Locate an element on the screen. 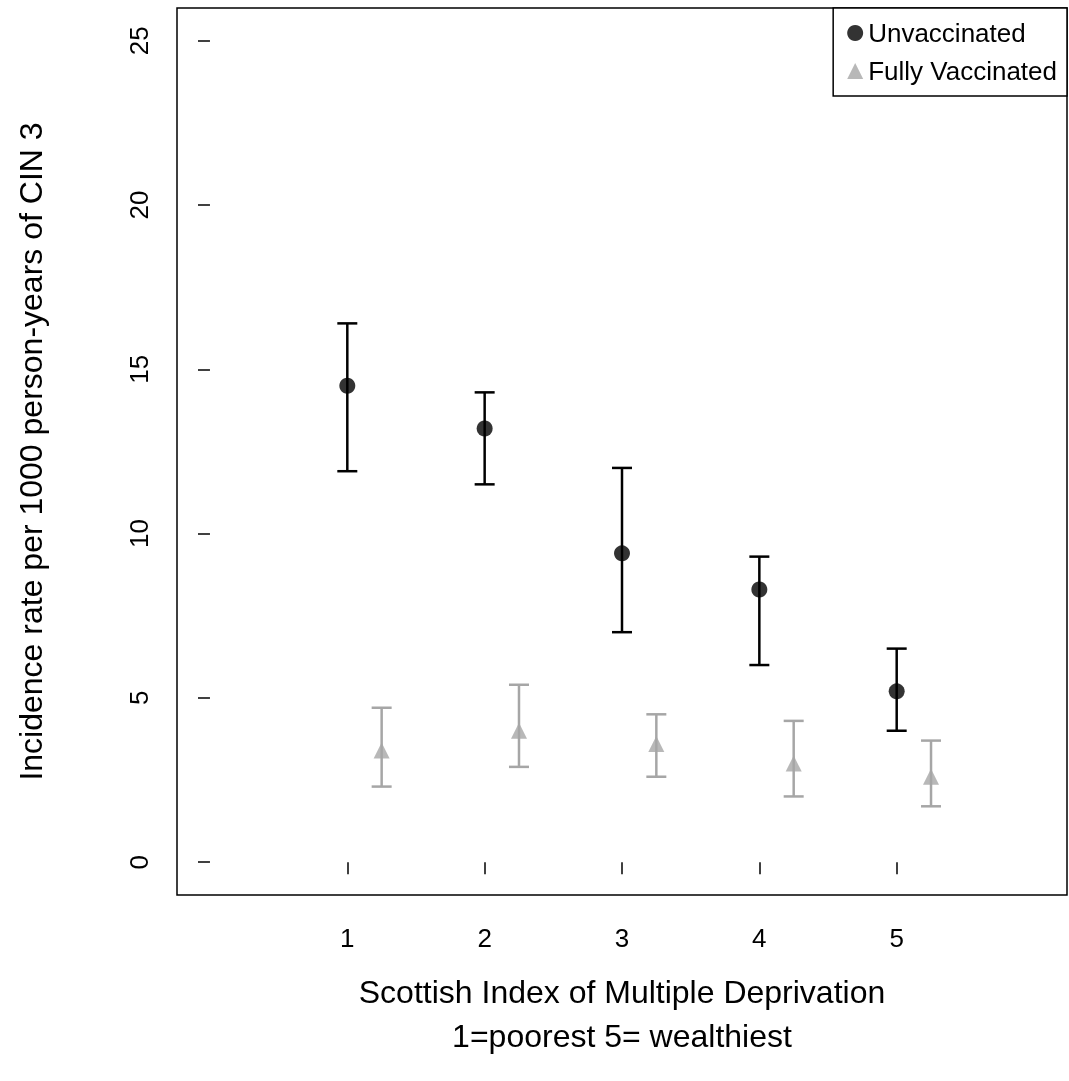 The height and width of the screenshot is (1081, 1069). x-tick-label: 4 is located at coordinates (759, 938).